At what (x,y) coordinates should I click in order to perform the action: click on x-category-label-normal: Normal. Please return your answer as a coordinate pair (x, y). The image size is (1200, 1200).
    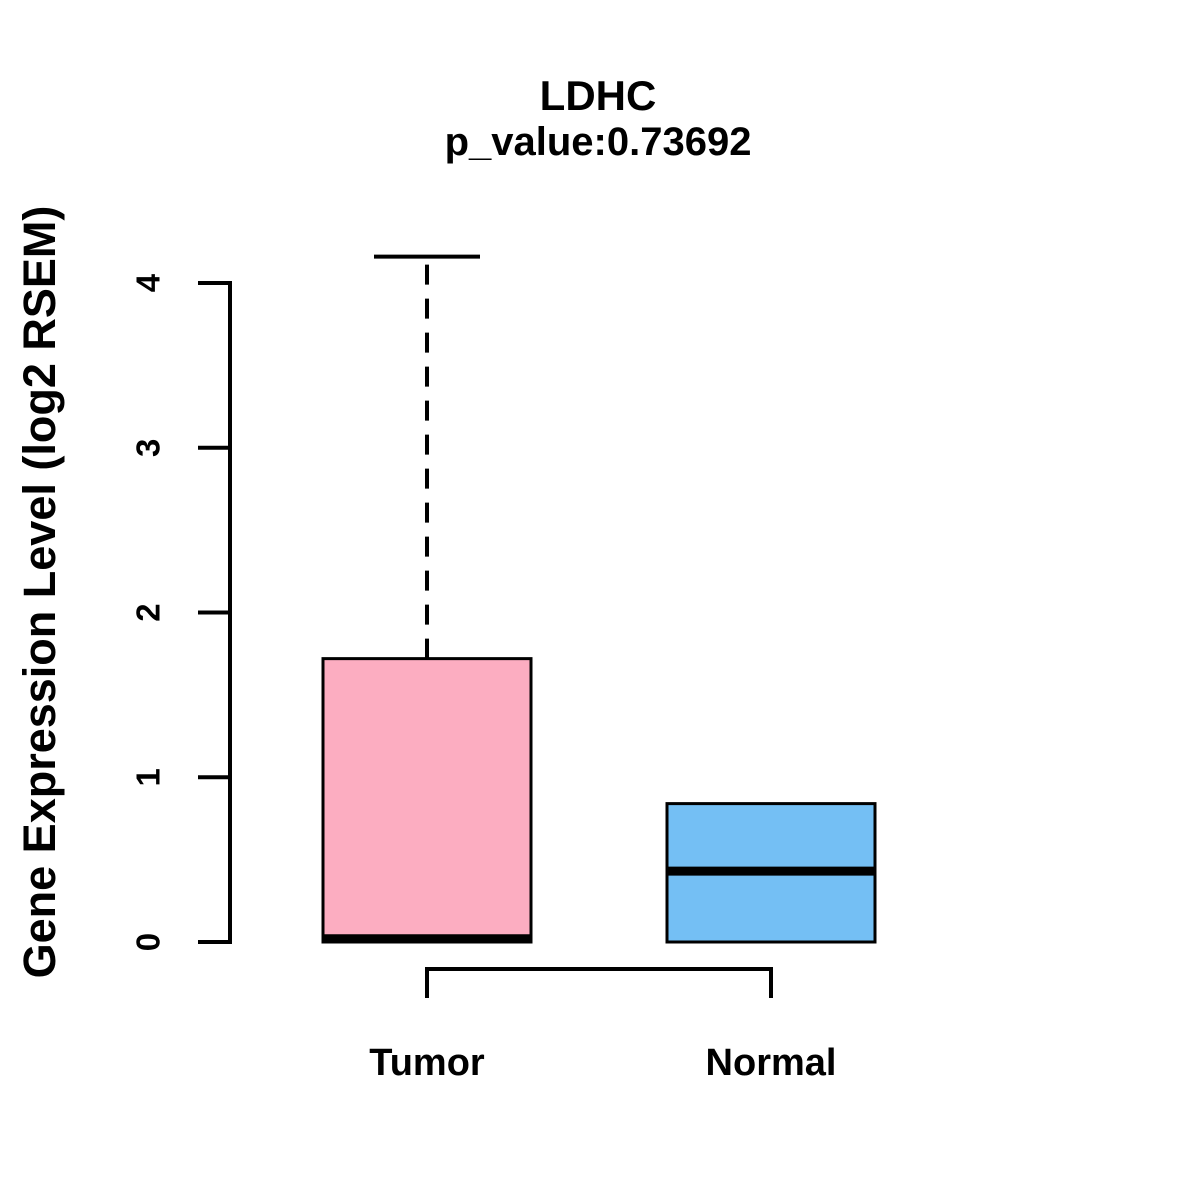
    Looking at the image, I should click on (771, 1063).